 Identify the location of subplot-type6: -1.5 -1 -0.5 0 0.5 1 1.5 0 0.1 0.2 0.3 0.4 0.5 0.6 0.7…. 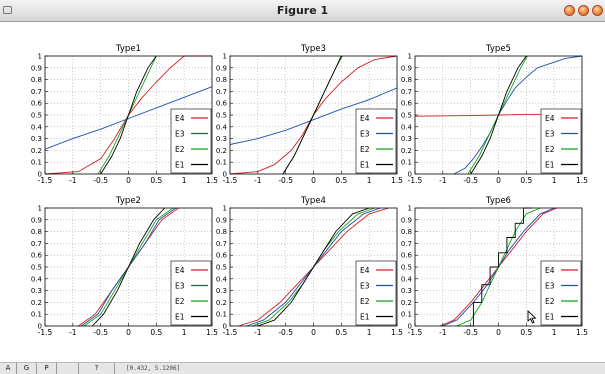
(494, 266).